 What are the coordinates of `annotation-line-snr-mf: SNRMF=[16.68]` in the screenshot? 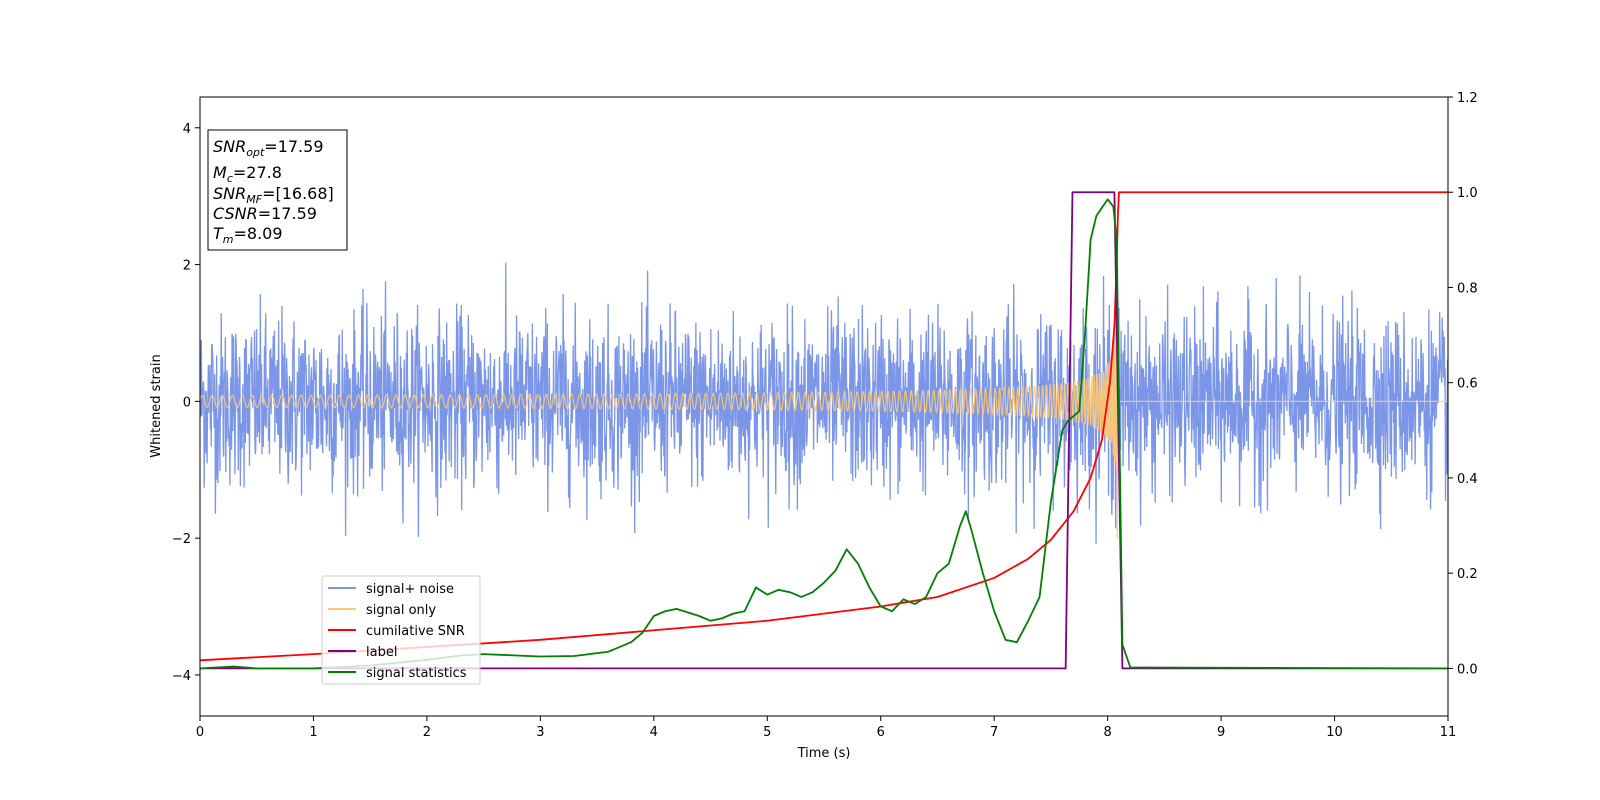 It's located at (273, 195).